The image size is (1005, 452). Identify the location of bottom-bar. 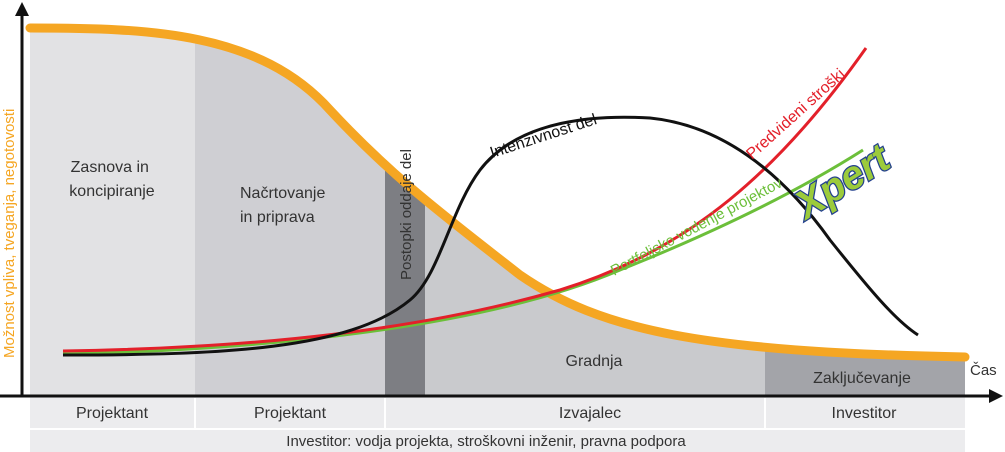
(497, 440).